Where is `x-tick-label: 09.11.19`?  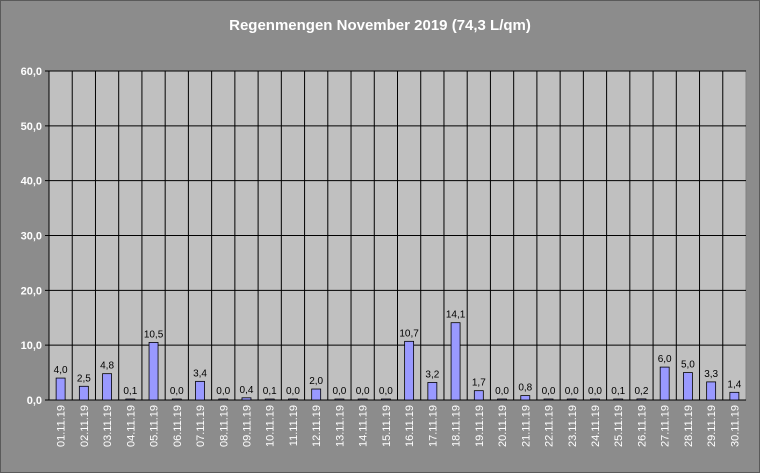
x-tick-label: 09.11.19 is located at coordinates (247, 426).